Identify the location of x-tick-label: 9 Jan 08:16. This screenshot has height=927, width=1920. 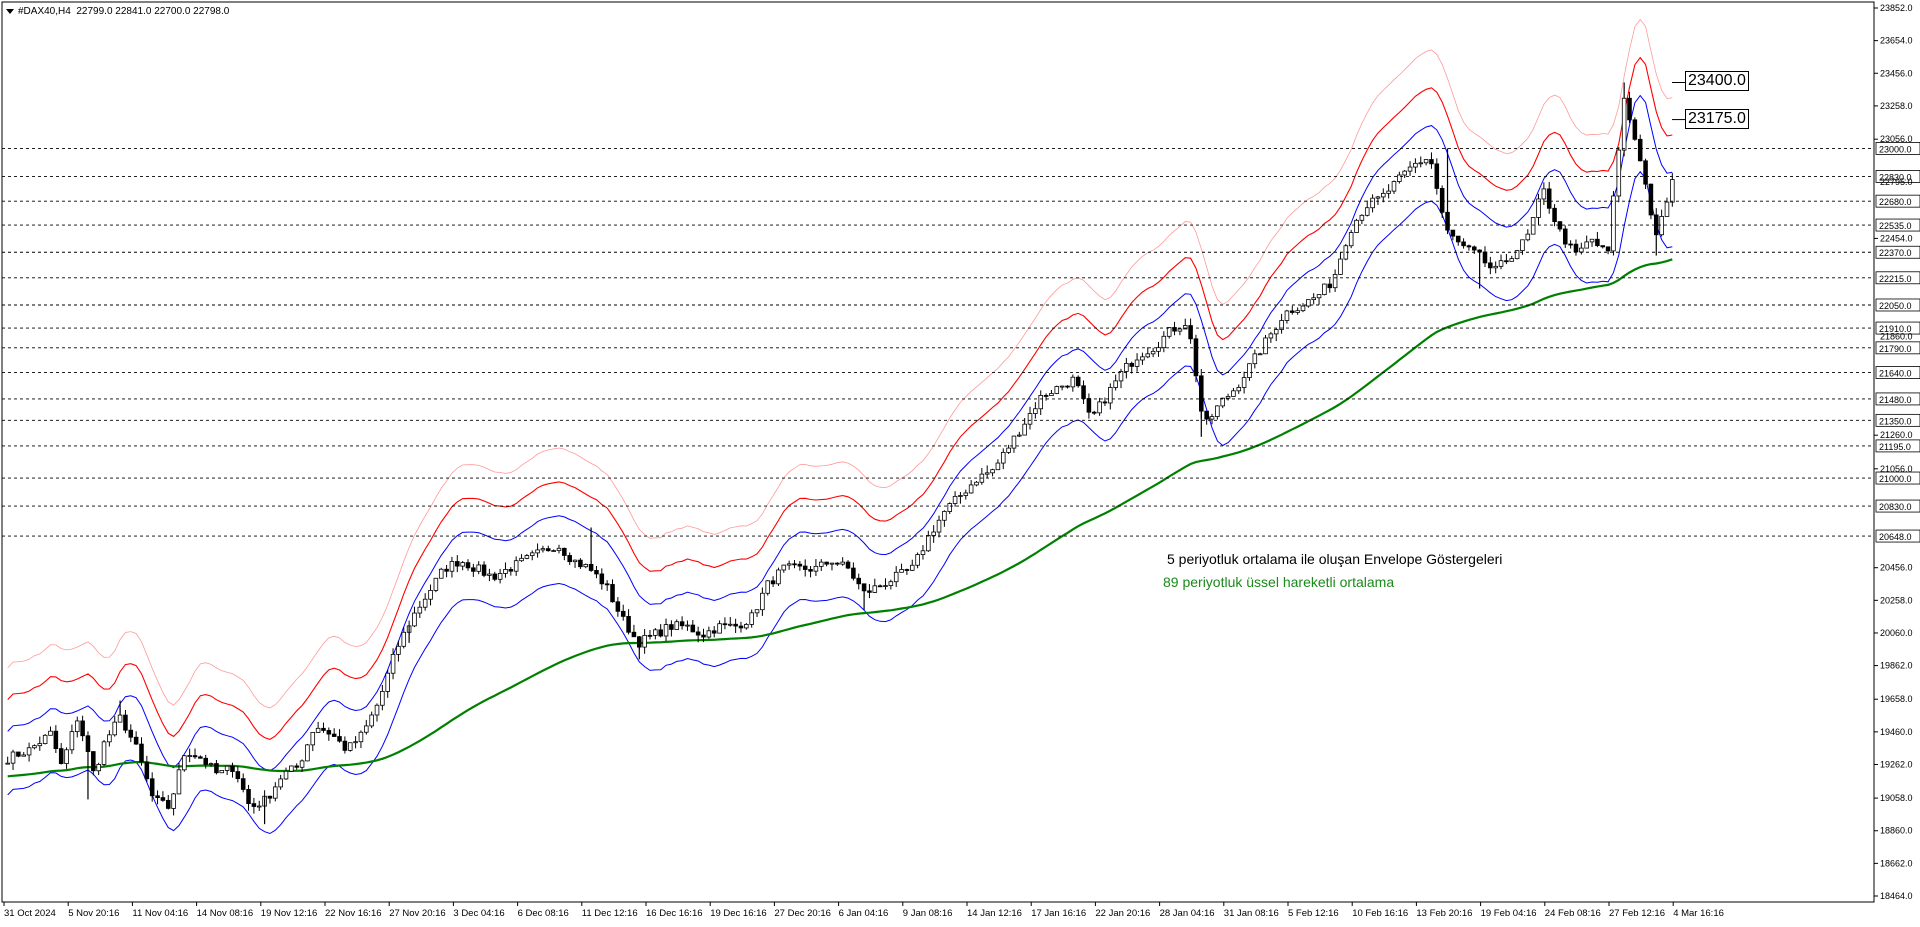
(928, 913).